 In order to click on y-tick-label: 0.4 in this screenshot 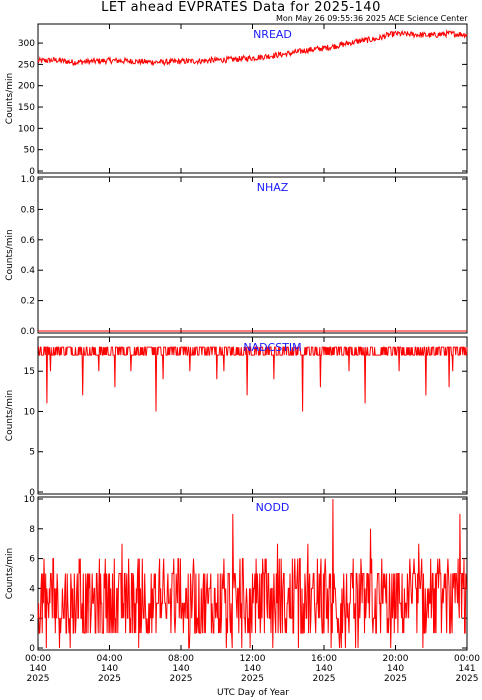, I will do `click(28, 271)`.